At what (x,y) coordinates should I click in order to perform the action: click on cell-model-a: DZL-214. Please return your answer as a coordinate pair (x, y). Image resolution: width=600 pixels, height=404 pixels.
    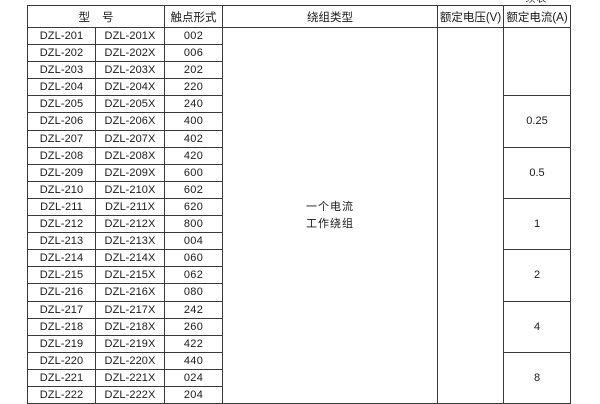
    Looking at the image, I should click on (61, 258).